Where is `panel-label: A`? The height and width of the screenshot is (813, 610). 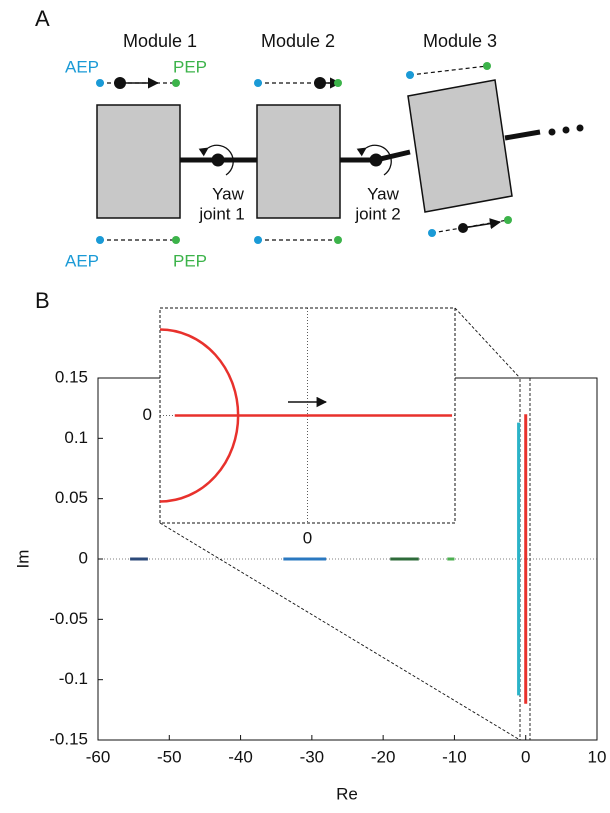
panel-label: A is located at coordinates (42, 18).